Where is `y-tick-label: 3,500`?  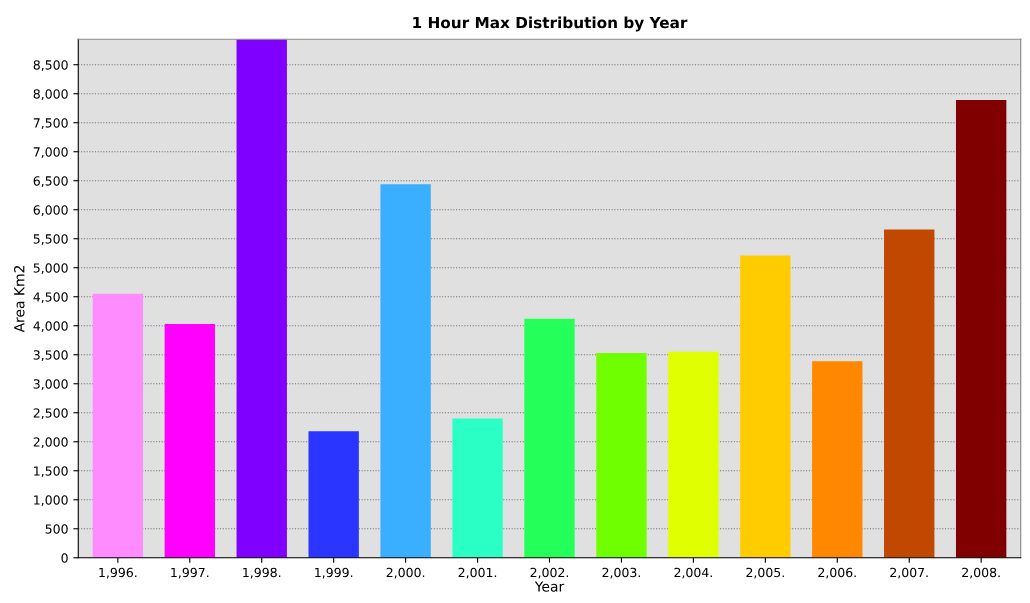
y-tick-label: 3,500 is located at coordinates (50, 355).